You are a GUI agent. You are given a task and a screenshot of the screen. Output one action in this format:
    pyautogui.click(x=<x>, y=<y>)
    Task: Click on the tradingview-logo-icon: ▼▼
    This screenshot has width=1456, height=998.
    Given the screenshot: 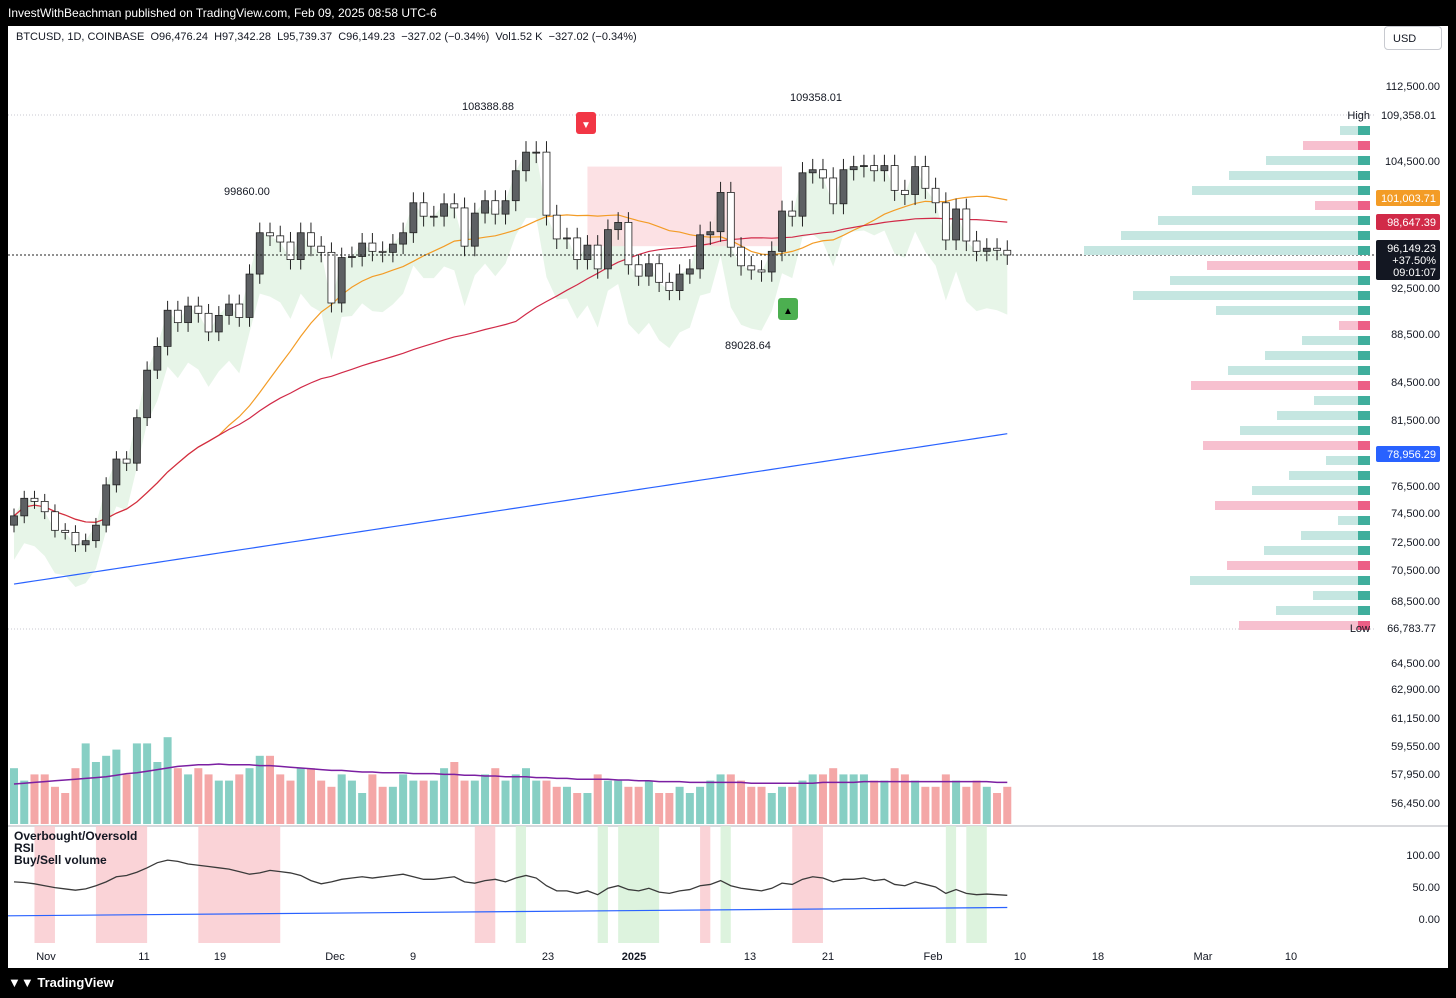 What is the action you would take?
    pyautogui.click(x=23, y=982)
    